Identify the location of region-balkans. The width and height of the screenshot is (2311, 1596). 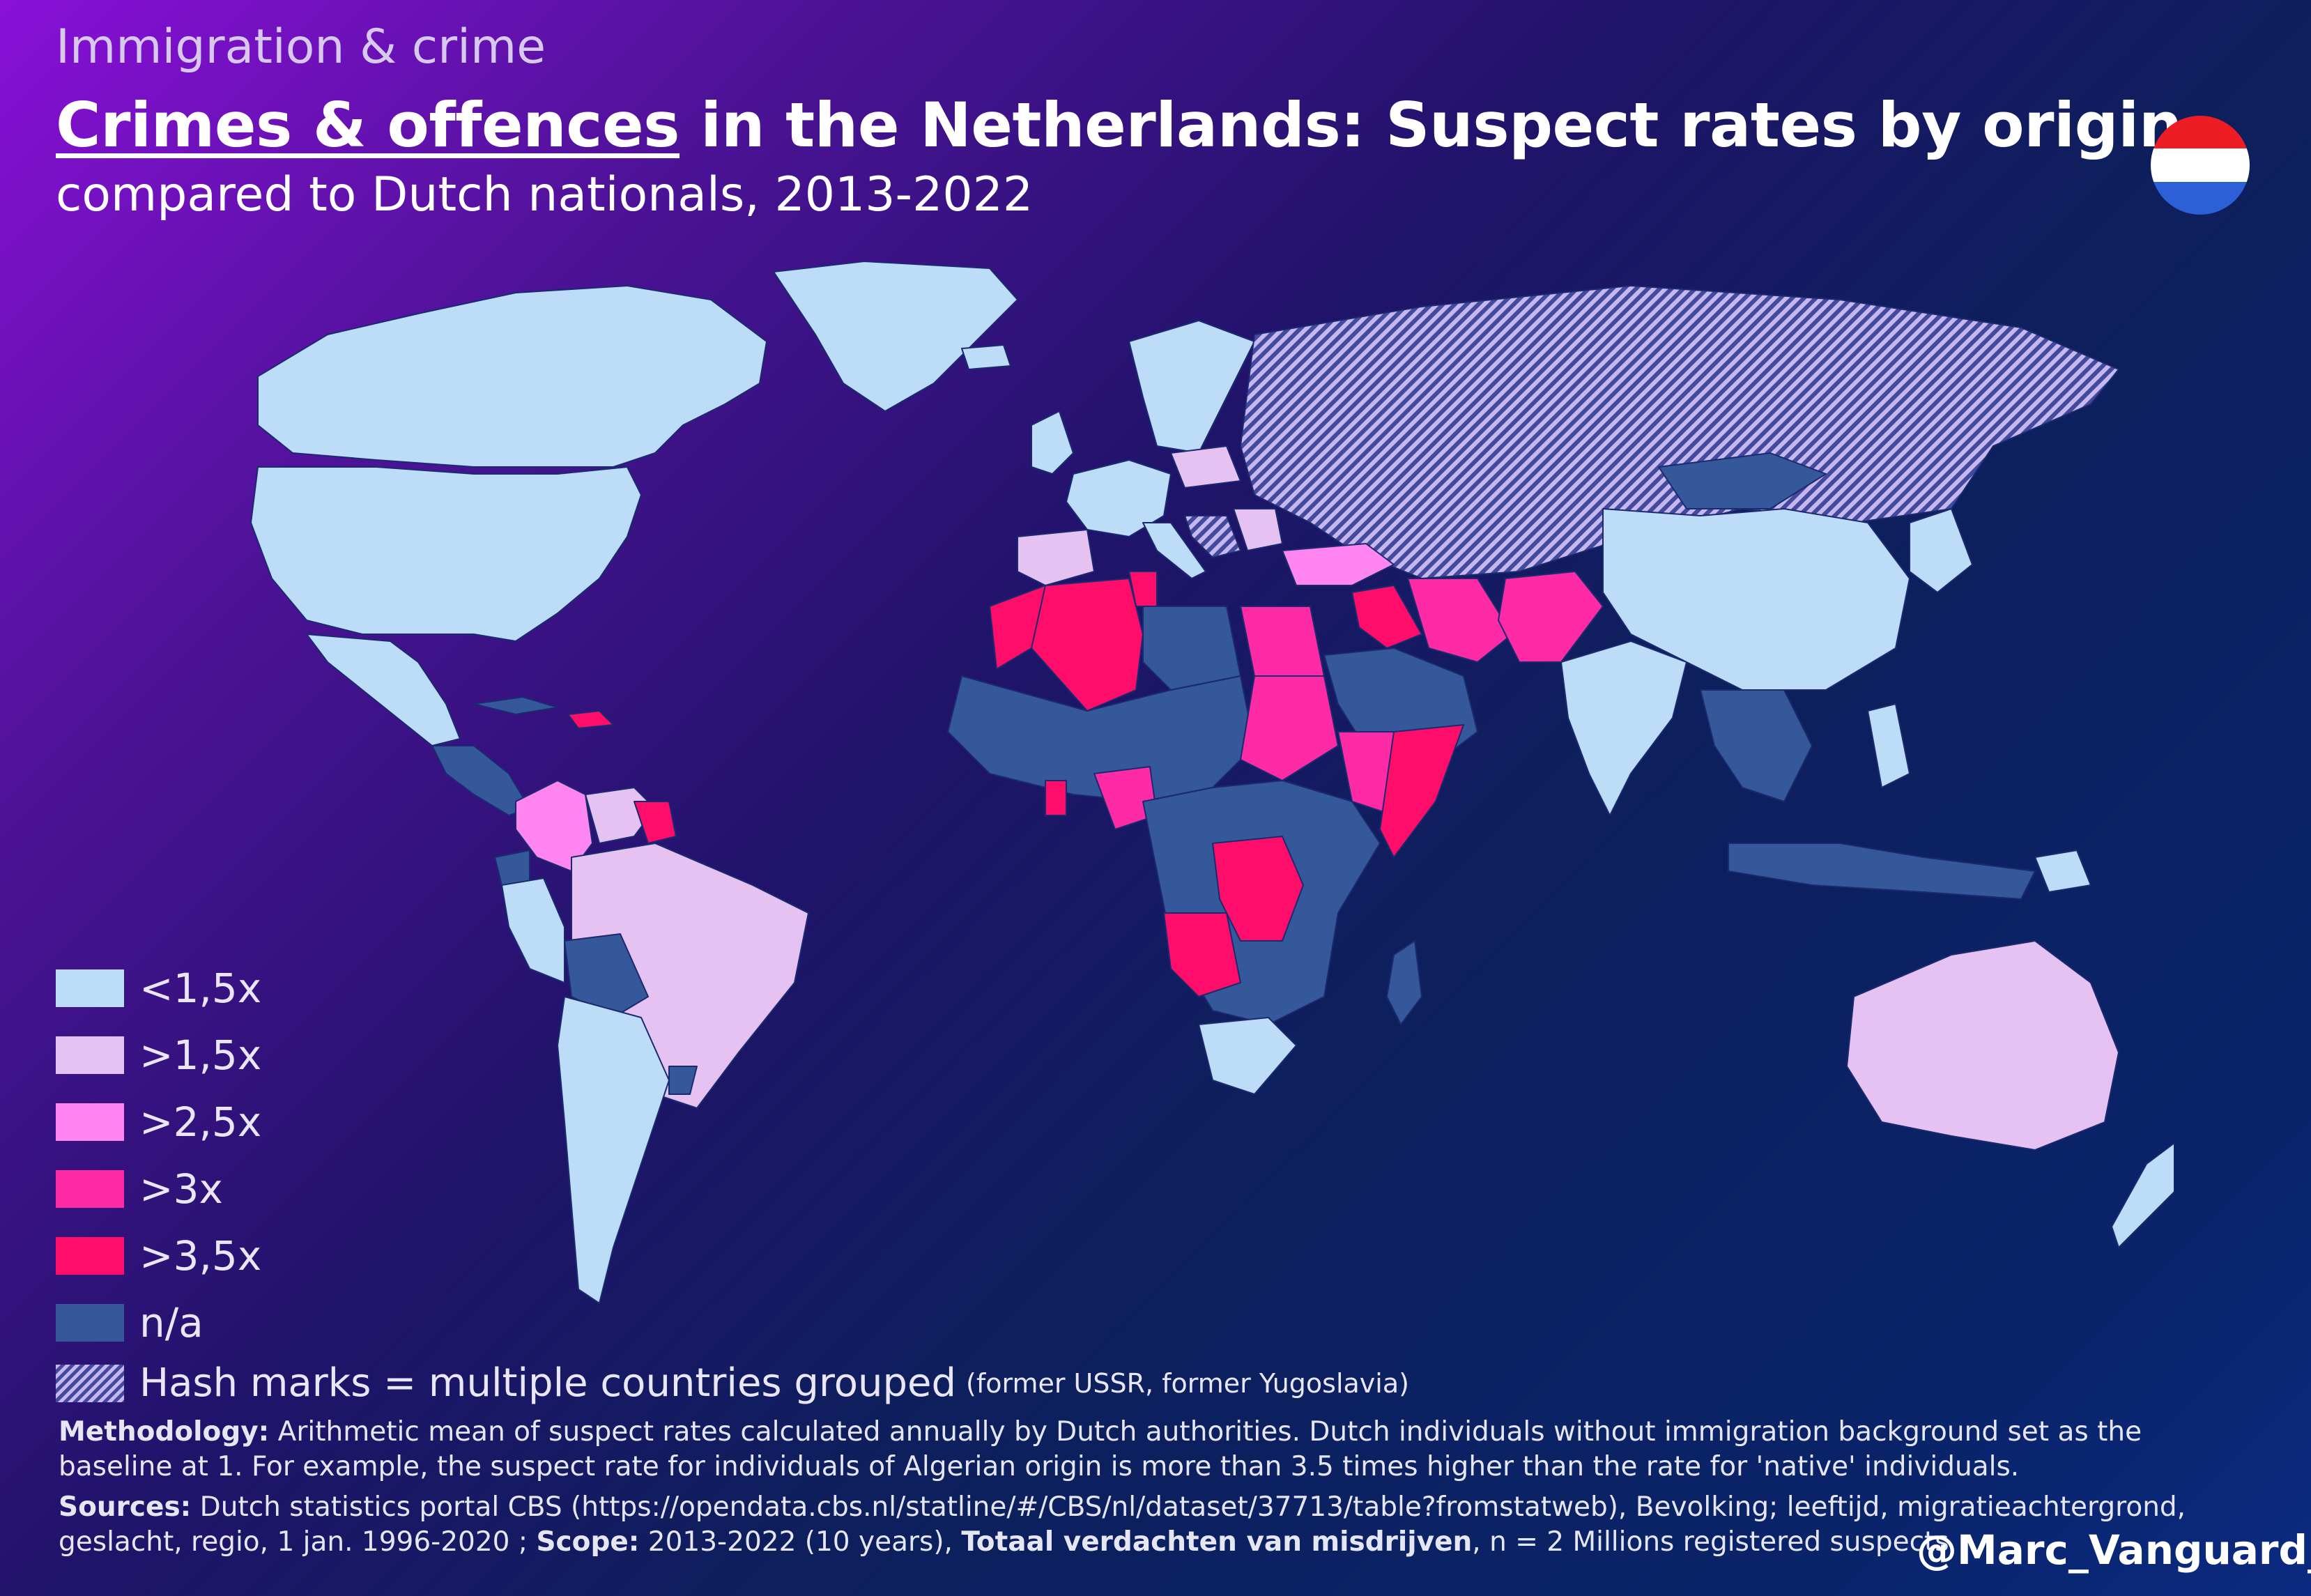
(1258, 529).